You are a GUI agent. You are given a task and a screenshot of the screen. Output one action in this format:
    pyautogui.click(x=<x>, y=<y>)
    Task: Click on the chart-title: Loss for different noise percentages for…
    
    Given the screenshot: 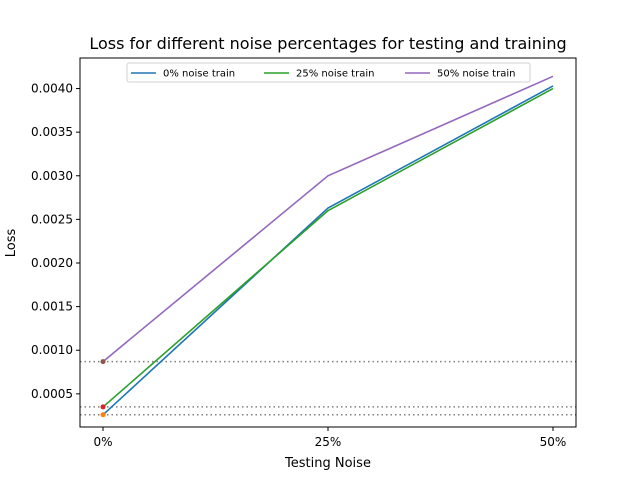 What is the action you would take?
    pyautogui.click(x=327, y=43)
    